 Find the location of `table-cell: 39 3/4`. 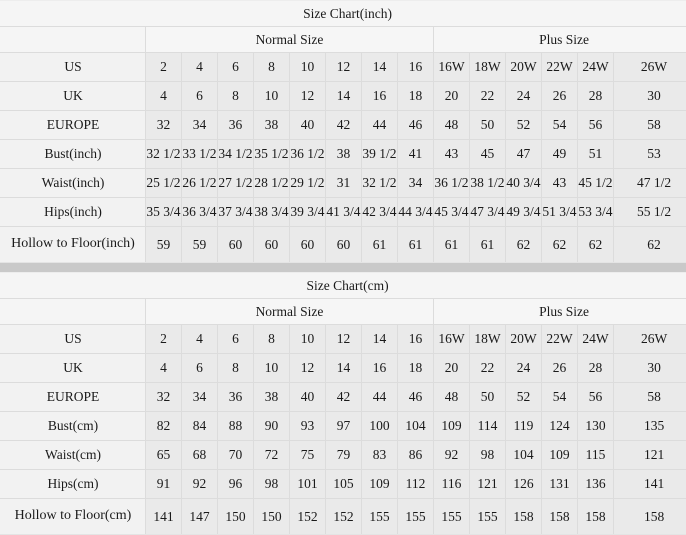

table-cell: 39 3/4 is located at coordinates (308, 212).